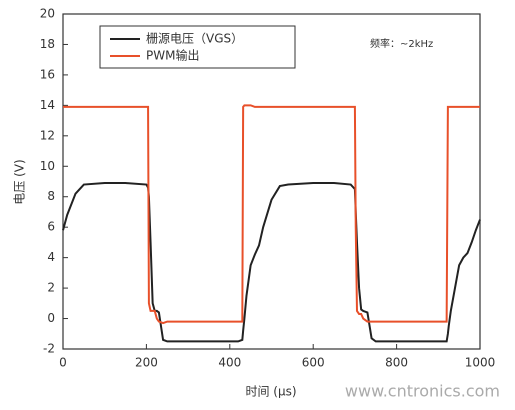 The width and height of the screenshot is (515, 410). Describe the element at coordinates (172, 55) in the screenshot. I see `legend-label: PWM输出` at that location.